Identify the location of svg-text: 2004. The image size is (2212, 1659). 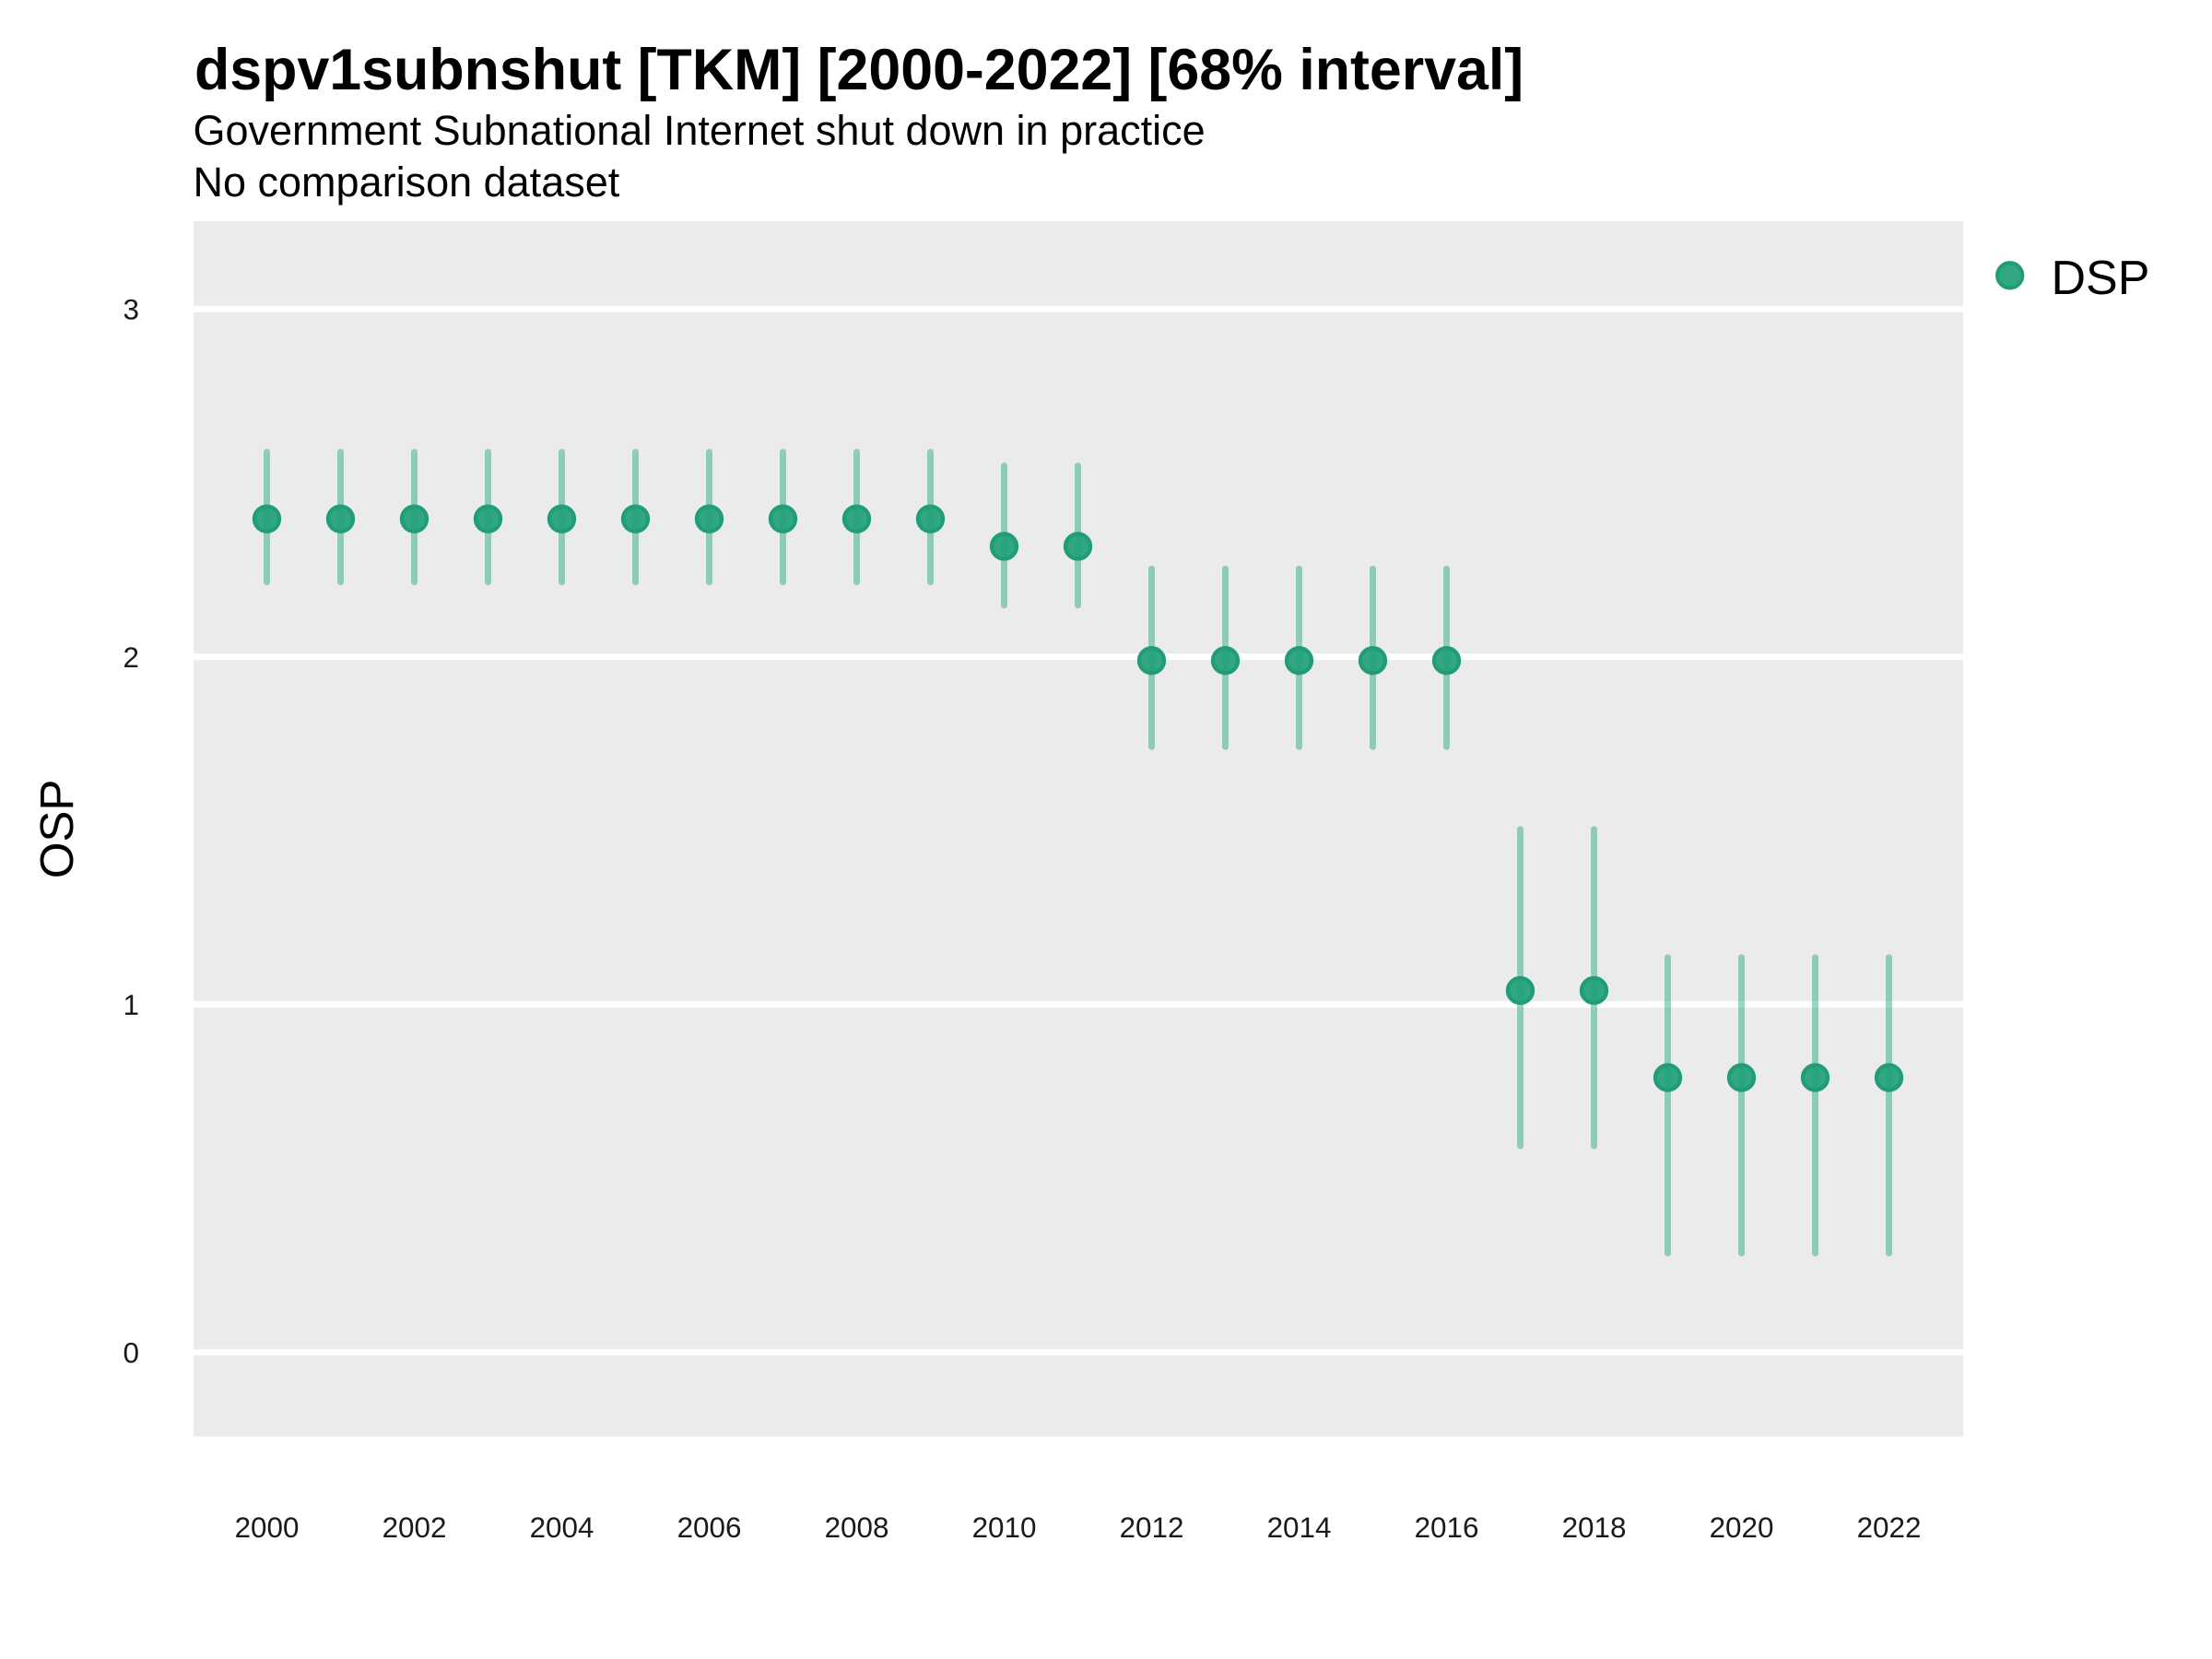
(562, 1528).